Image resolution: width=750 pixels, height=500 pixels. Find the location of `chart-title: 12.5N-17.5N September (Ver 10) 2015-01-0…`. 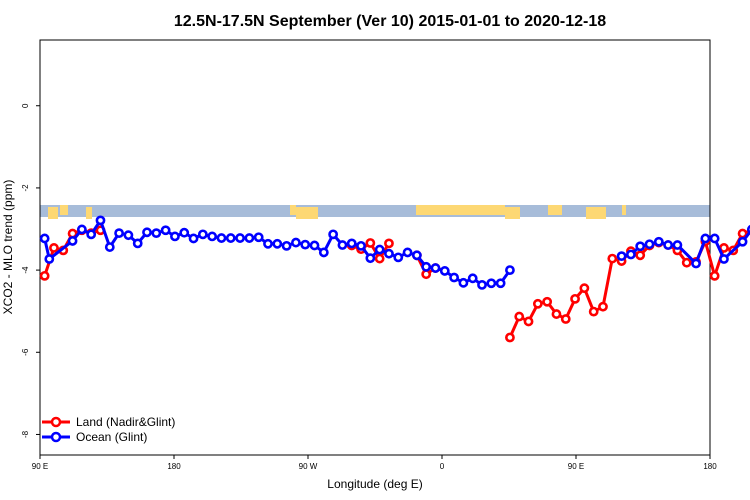

chart-title: 12.5N-17.5N September (Ver 10) 2015-01-0… is located at coordinates (390, 21).